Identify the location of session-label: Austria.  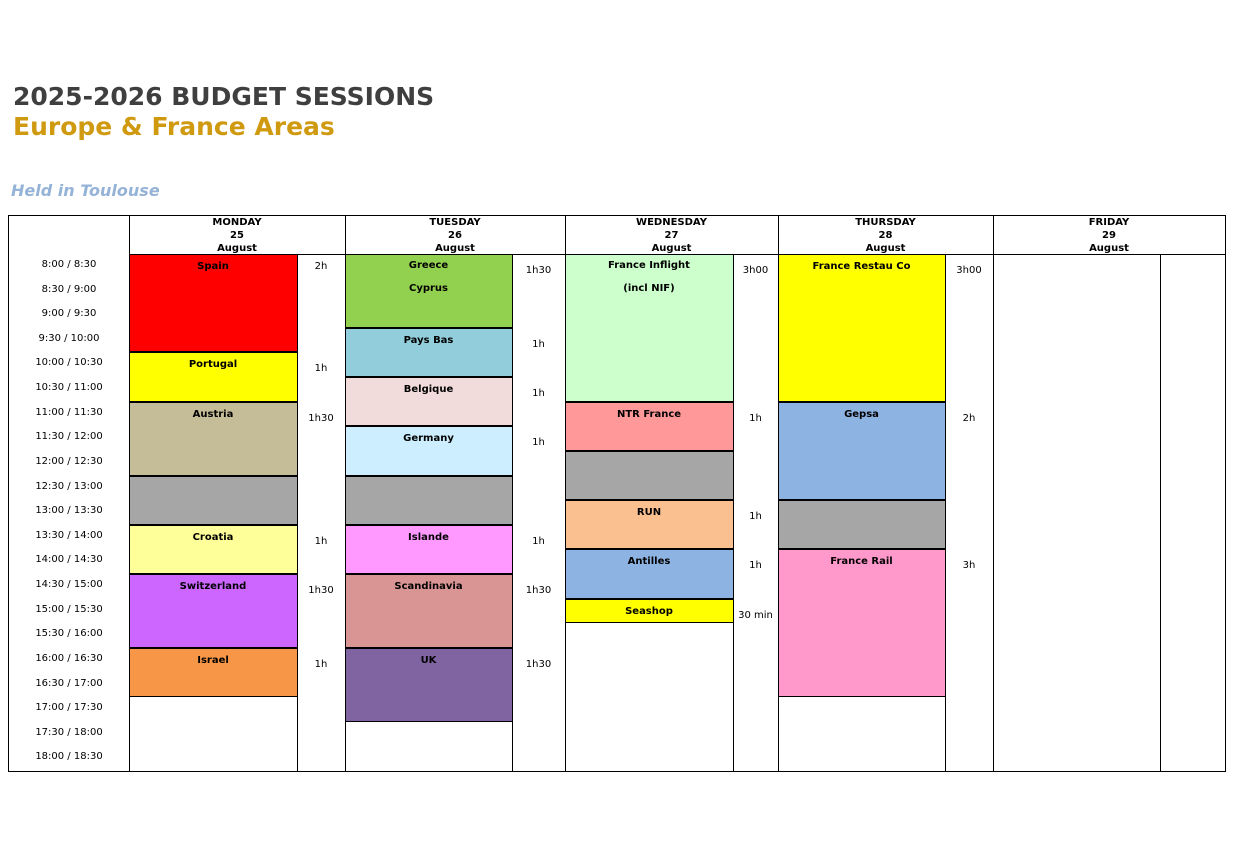
(213, 414).